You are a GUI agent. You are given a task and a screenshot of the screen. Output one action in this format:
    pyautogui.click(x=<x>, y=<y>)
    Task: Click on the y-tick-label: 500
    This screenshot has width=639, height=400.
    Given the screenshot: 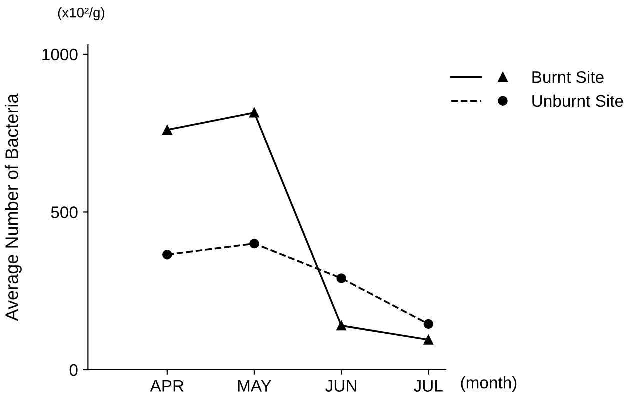 What is the action you would take?
    pyautogui.click(x=64, y=212)
    